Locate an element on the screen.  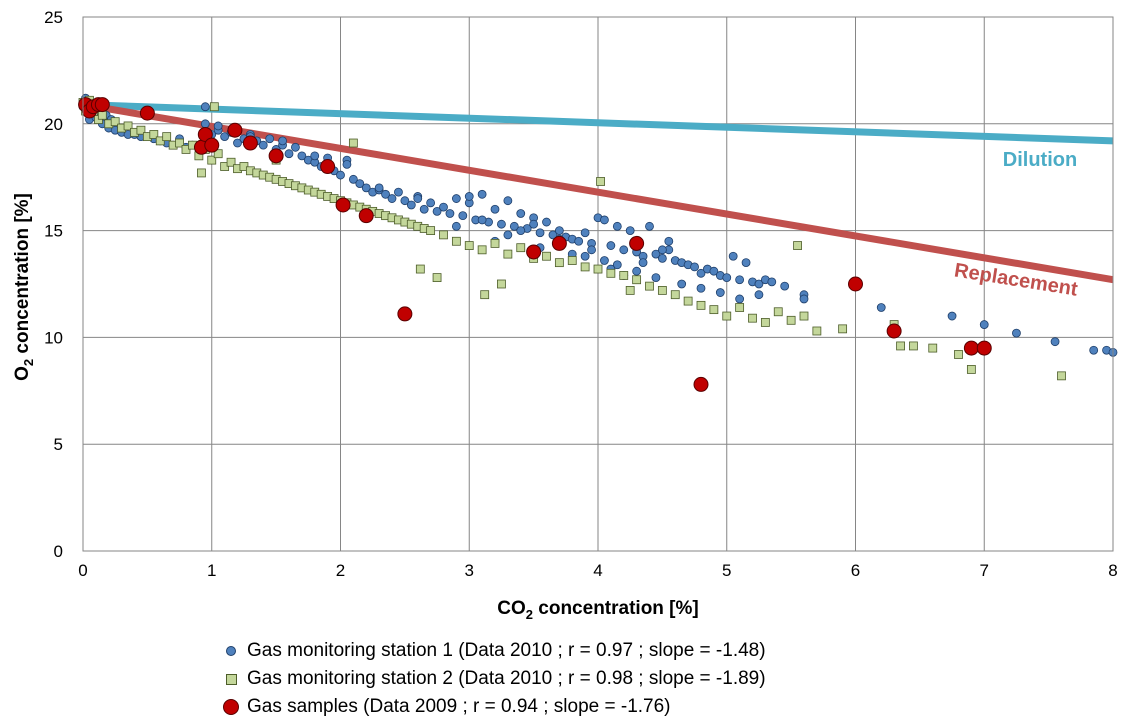
x-axis-title-tail: concentration [%] is located at coordinates (616, 608).